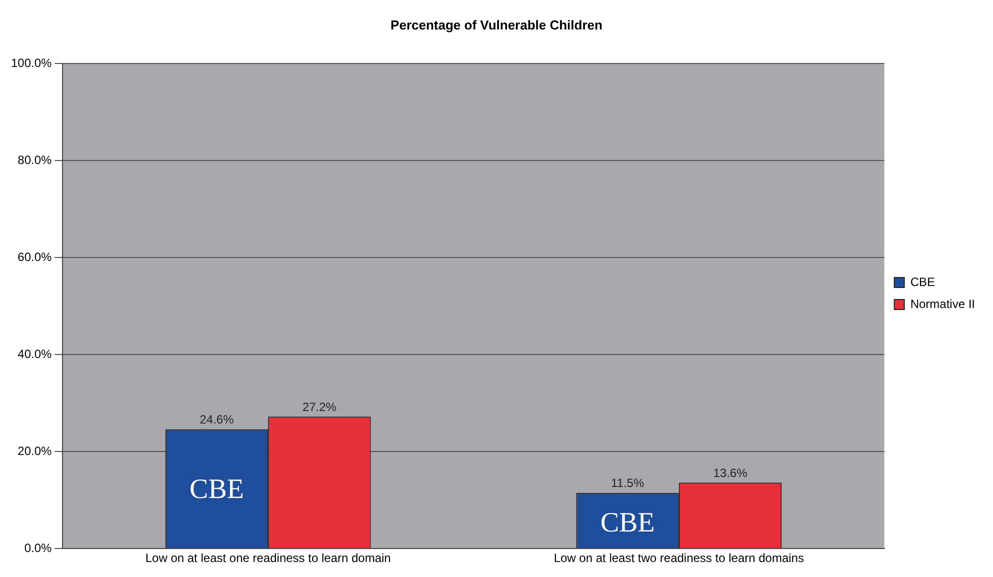  What do you see at coordinates (319, 407) in the screenshot?
I see `text: 27.2%` at bounding box center [319, 407].